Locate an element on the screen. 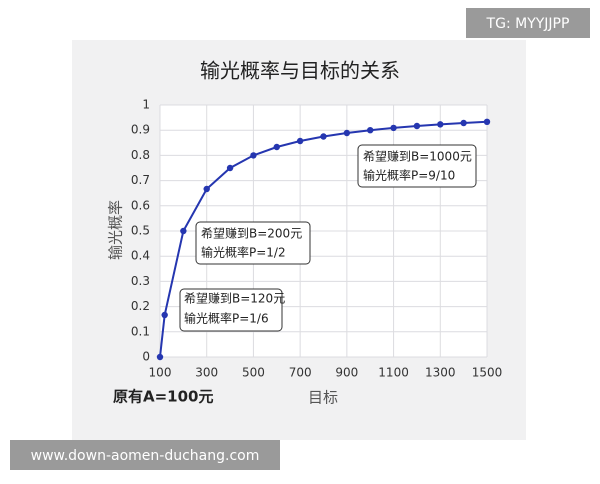 The width and height of the screenshot is (600, 484). annotation-text: 希望赚到B=1000元 is located at coordinates (417, 156).